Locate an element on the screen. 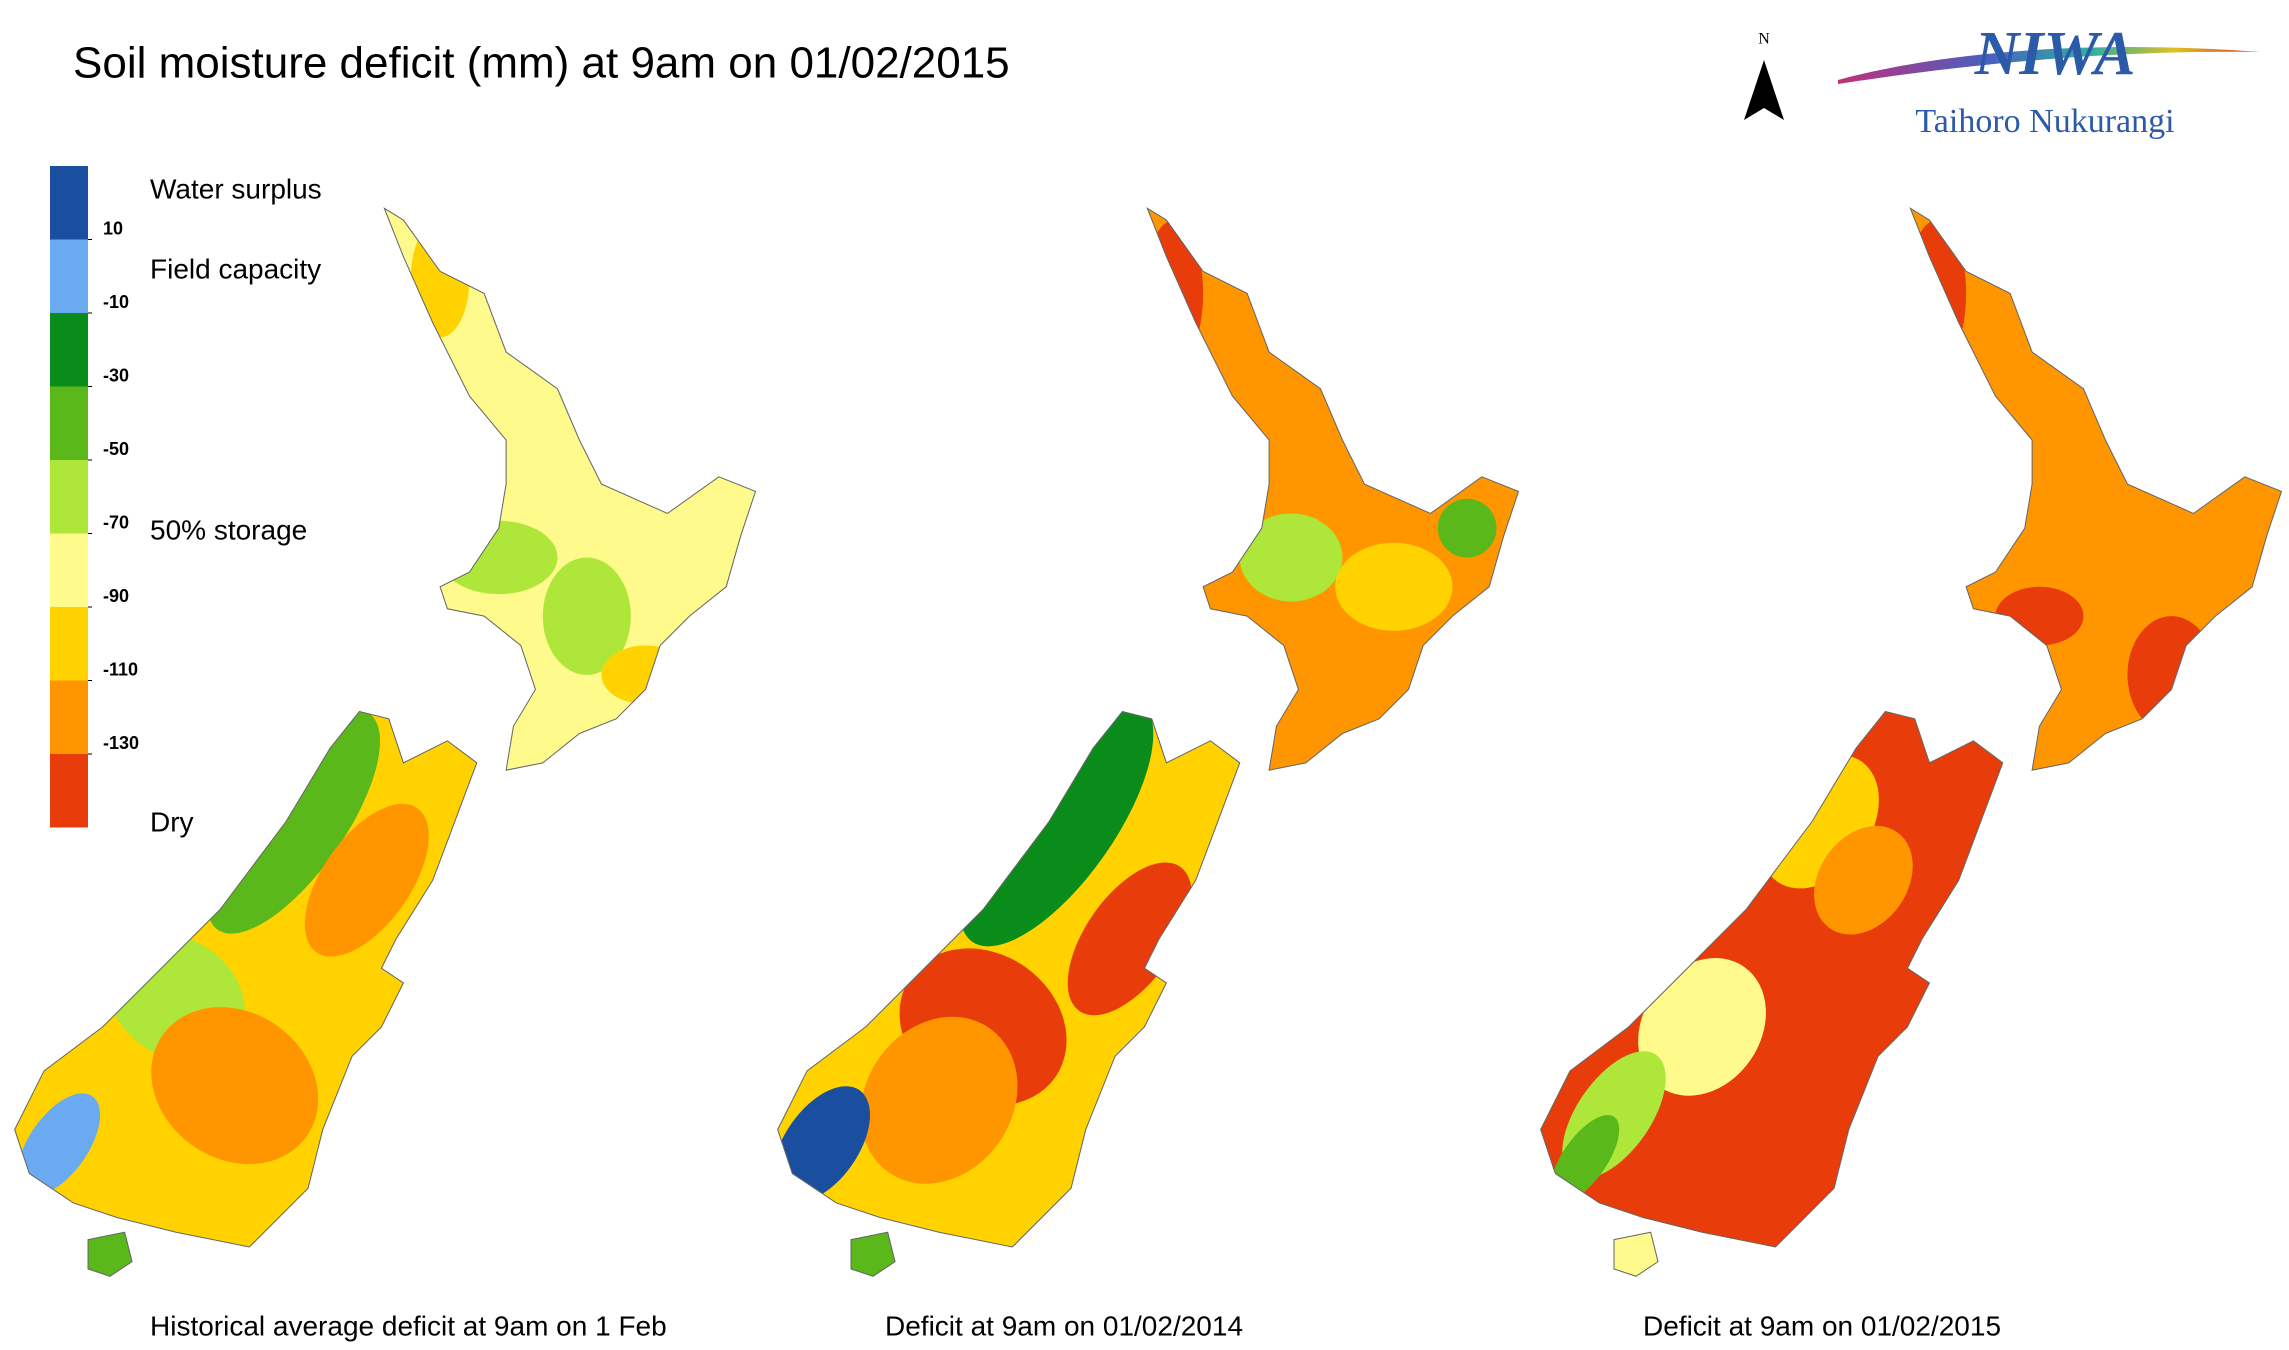 The width and height of the screenshot is (2289, 1350). legend-tick-label: -130 is located at coordinates (121, 743).